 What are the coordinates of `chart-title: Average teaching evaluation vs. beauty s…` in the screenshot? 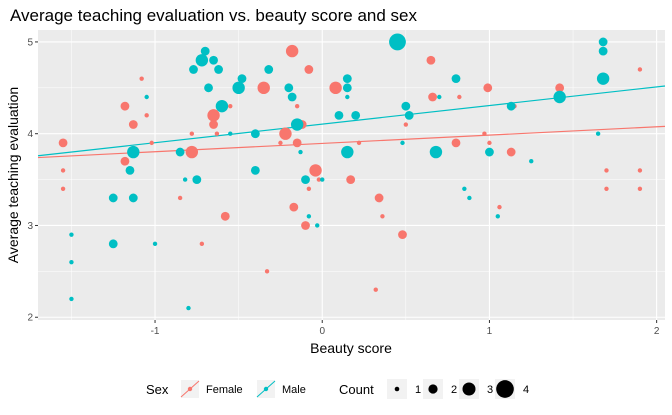 It's located at (214, 15).